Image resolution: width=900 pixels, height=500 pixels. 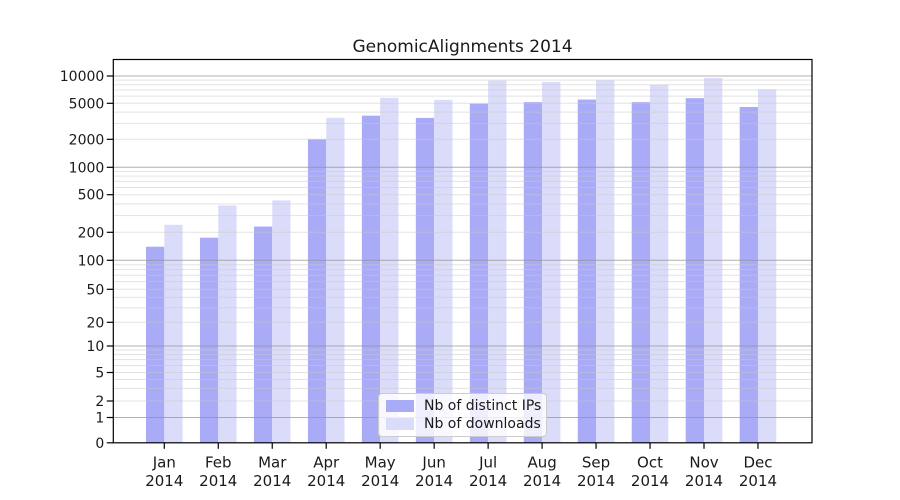 I want to click on bar-ips-jun, so click(x=425, y=280).